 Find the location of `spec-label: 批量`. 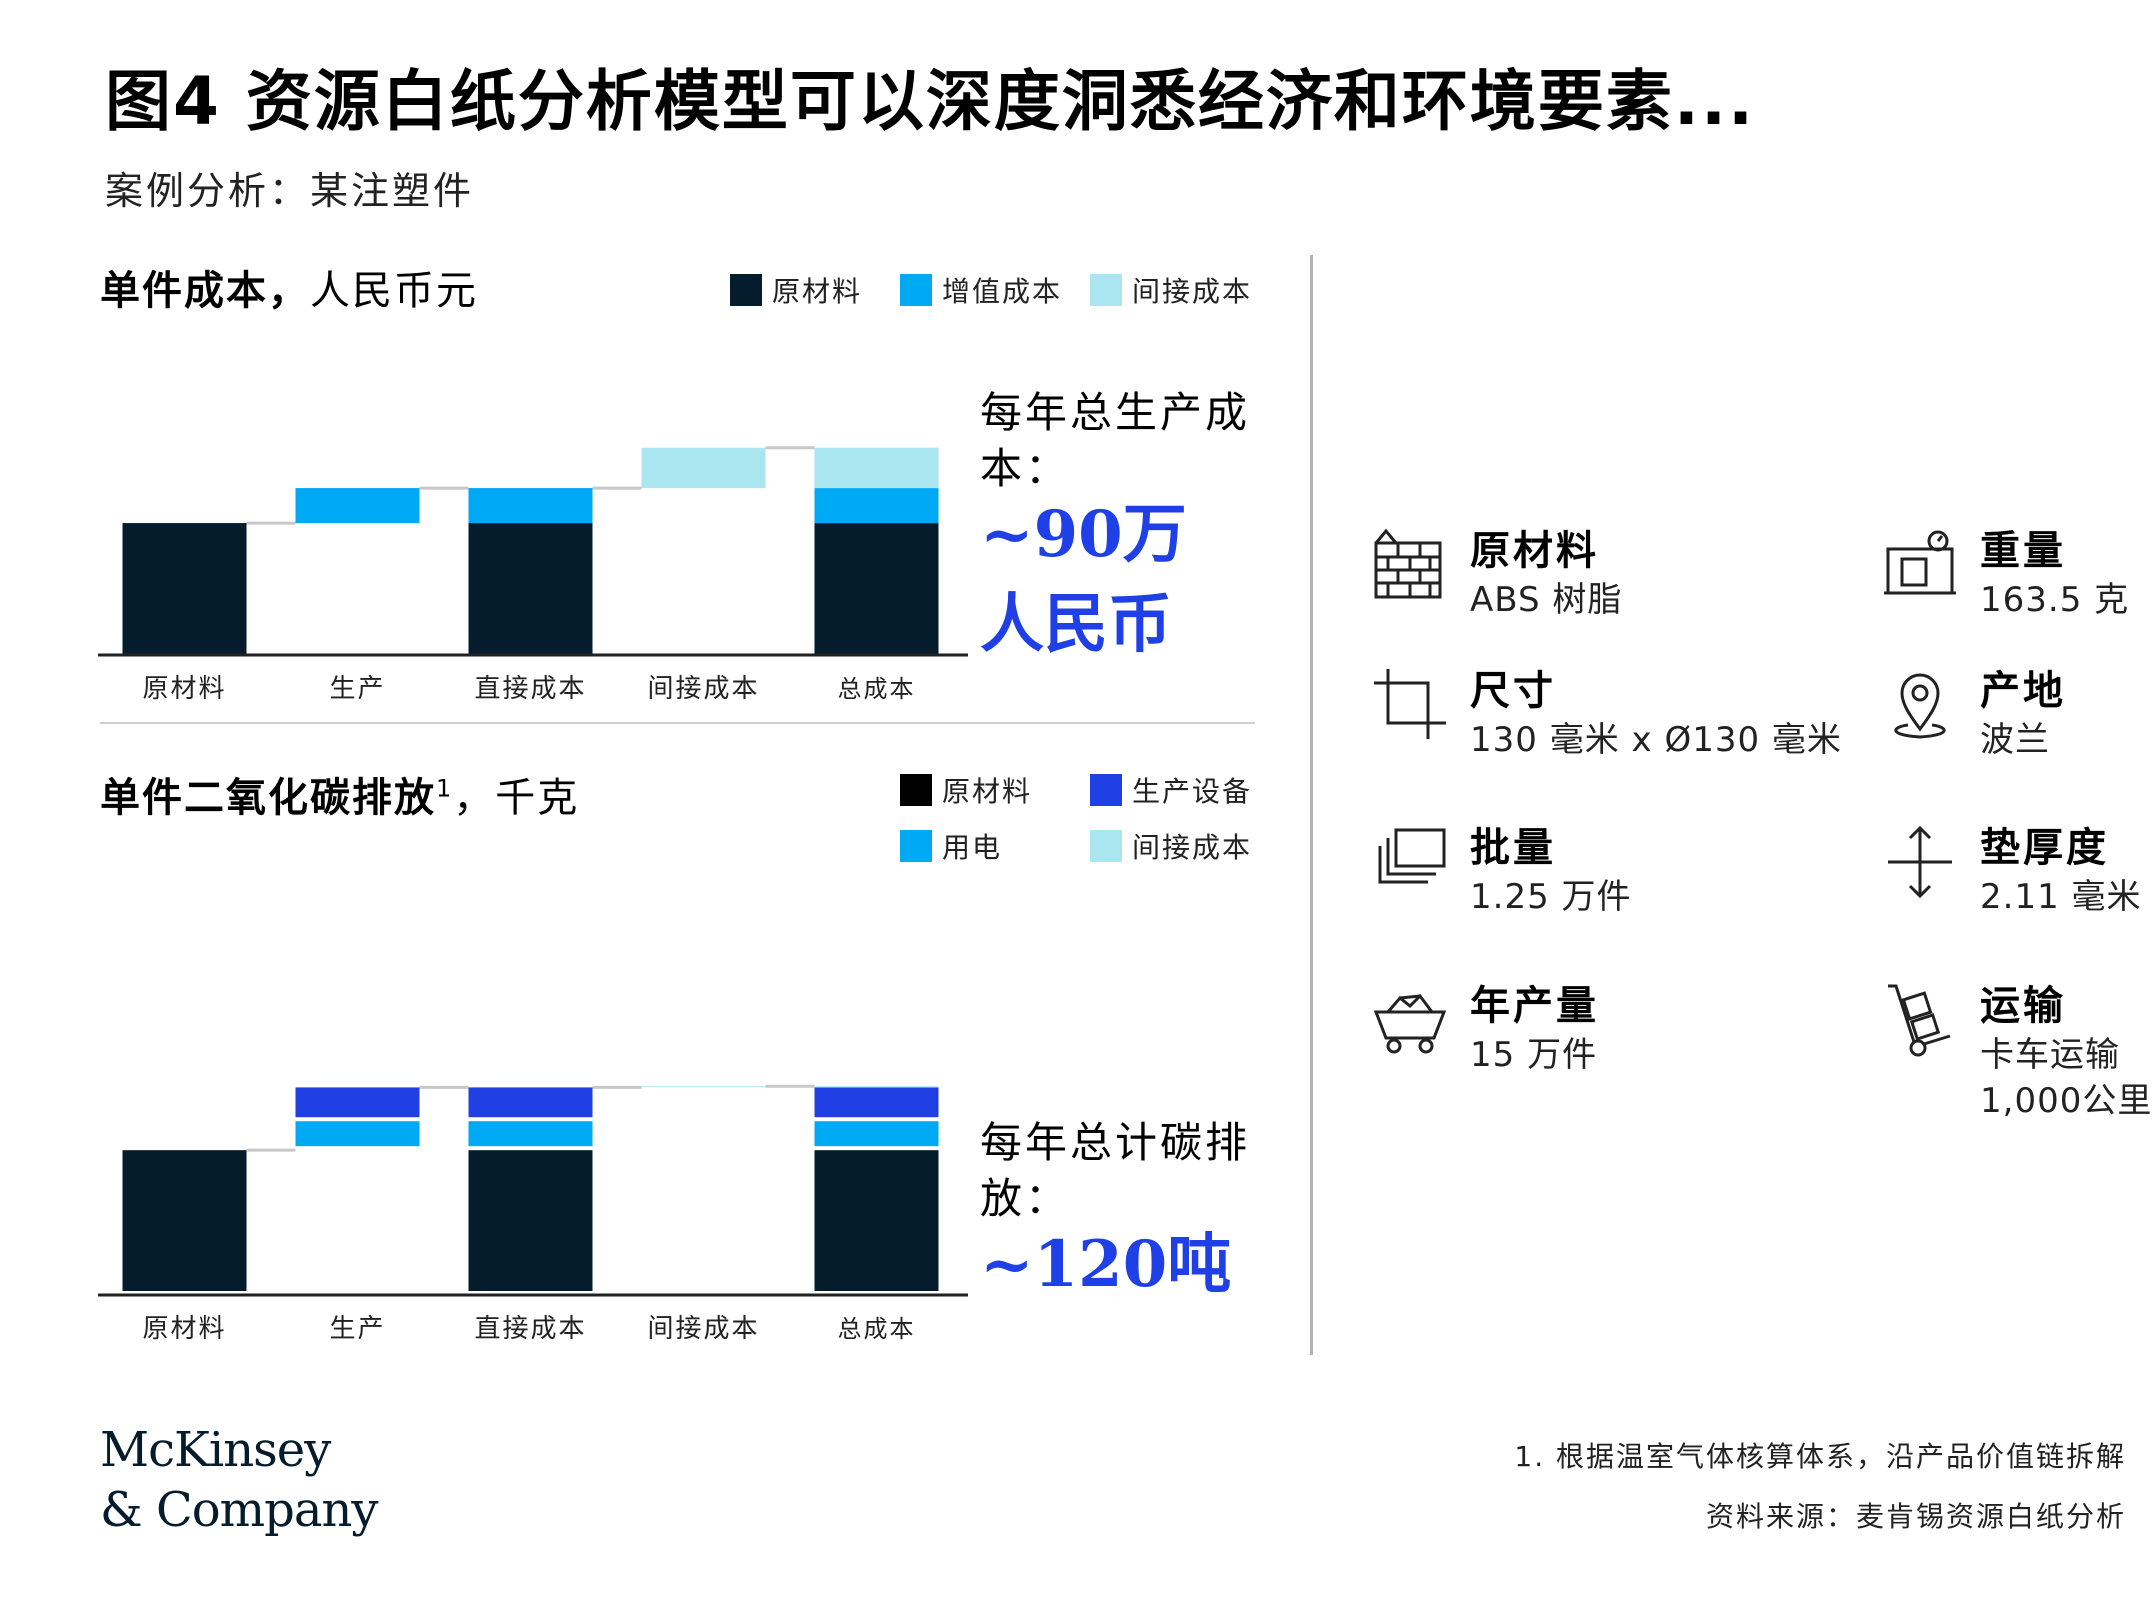

spec-label: 批量 is located at coordinates (1513, 848).